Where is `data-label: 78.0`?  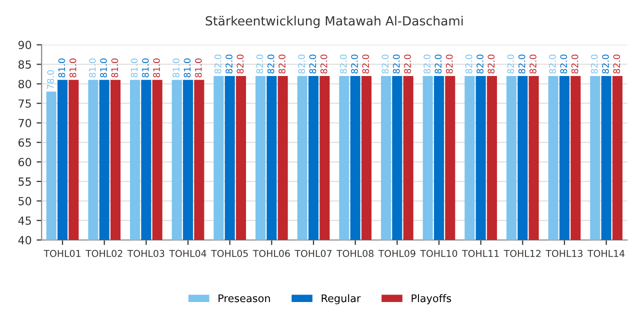 data-label: 78.0 is located at coordinates (50, 79).